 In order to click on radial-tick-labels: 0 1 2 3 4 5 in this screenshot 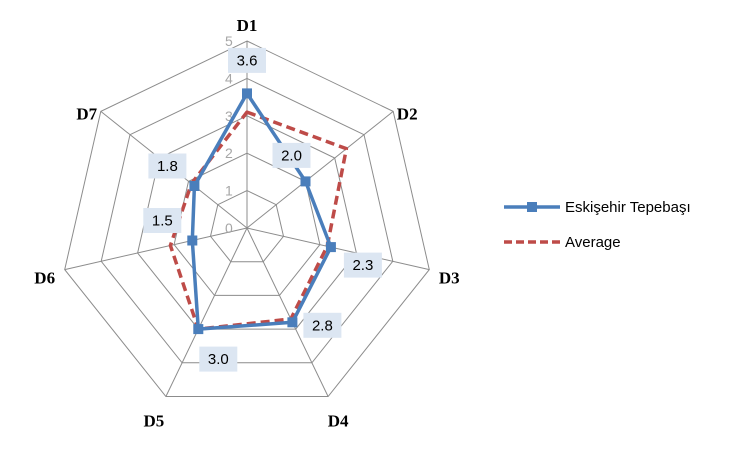, I will do `click(229, 134)`.